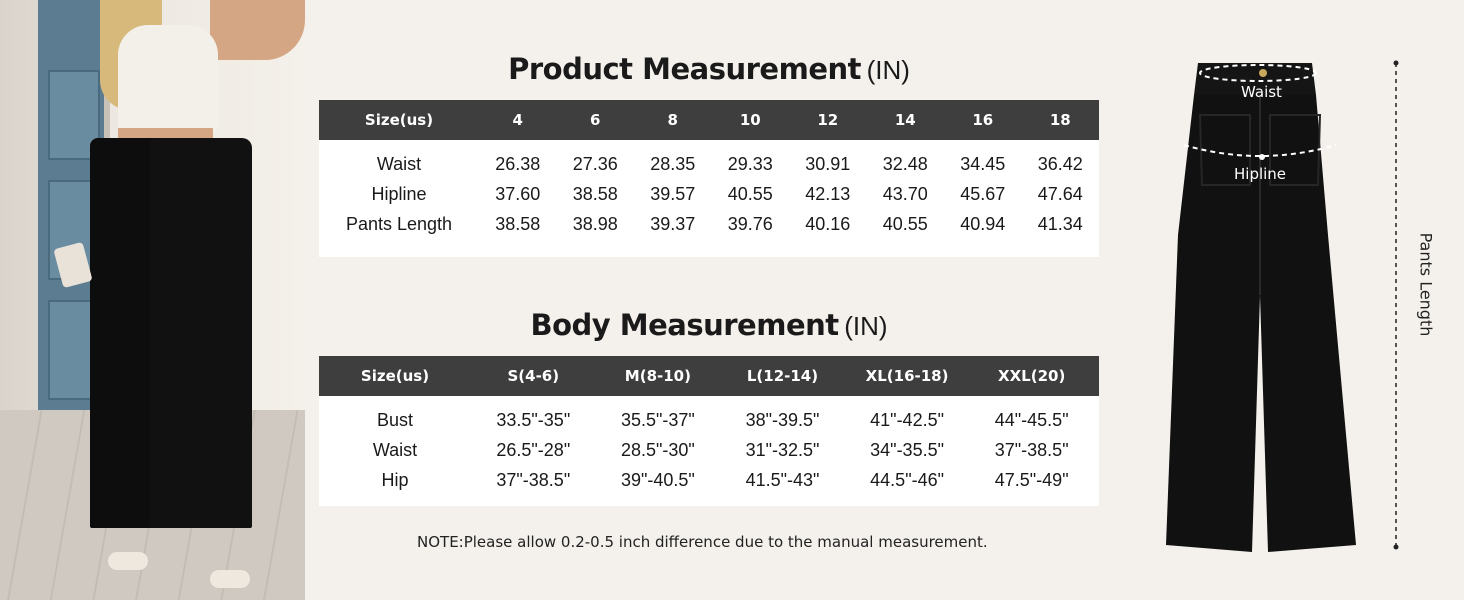  What do you see at coordinates (399, 120) in the screenshot?
I see `product-size-header-label: Size(us)` at bounding box center [399, 120].